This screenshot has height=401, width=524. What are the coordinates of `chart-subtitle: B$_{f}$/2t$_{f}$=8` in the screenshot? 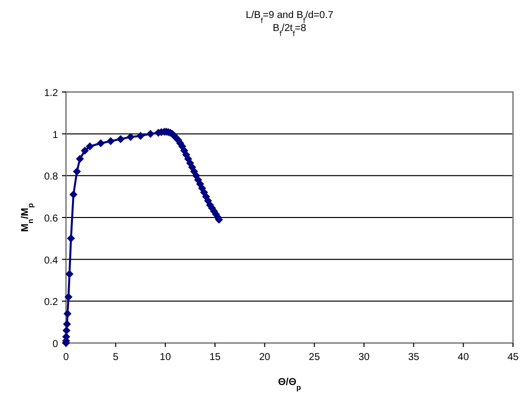 It's located at (289, 30).